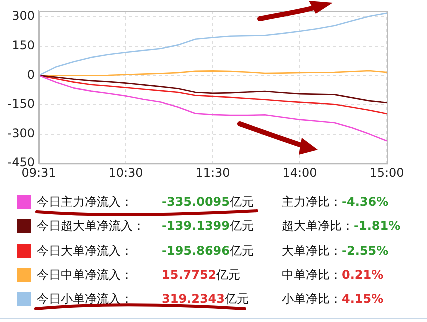  I want to click on y-tick-label: 300, so click(23, 16).